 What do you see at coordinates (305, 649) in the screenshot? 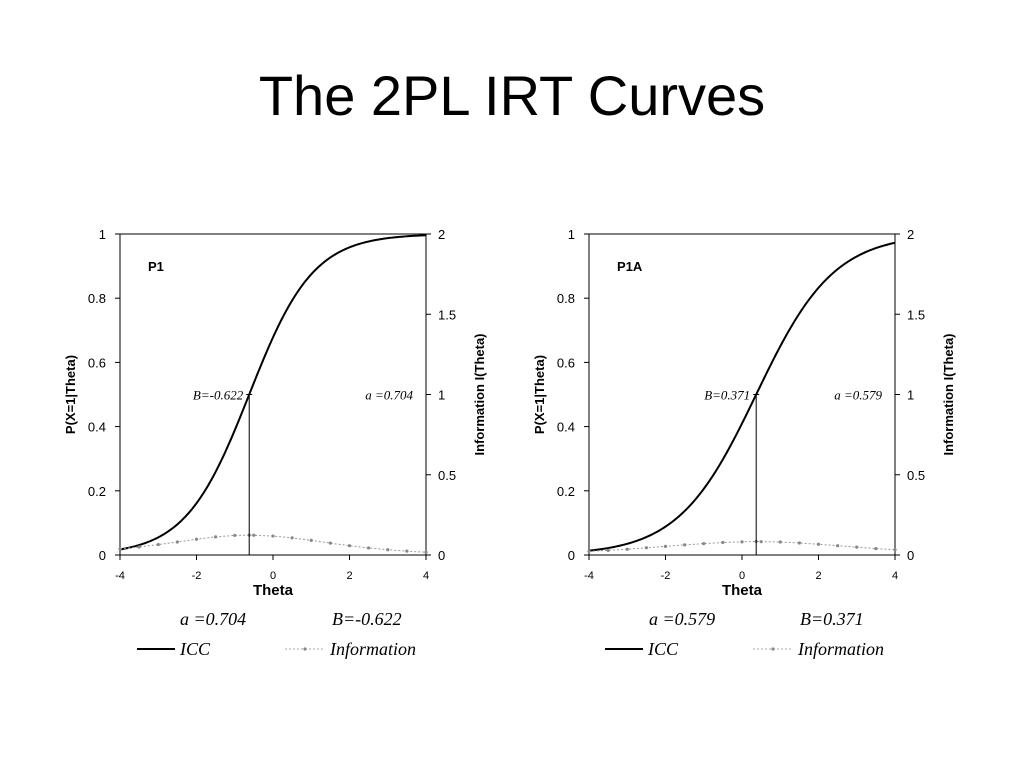
I see `chart-1-legend-info-marker` at bounding box center [305, 649].